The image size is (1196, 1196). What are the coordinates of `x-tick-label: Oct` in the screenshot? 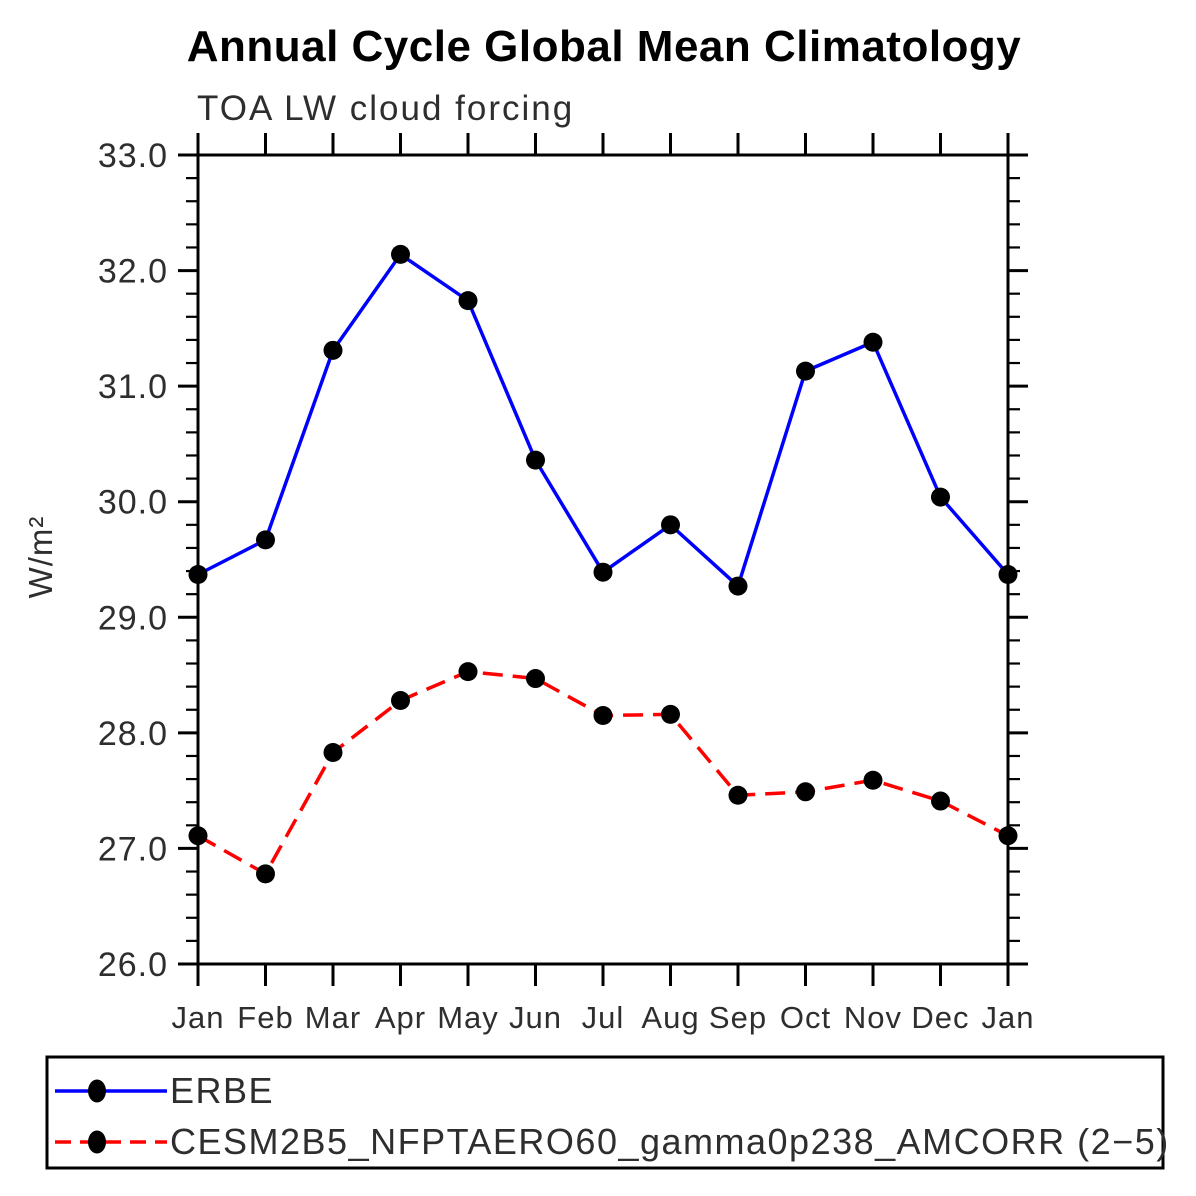 It's located at (805, 1017).